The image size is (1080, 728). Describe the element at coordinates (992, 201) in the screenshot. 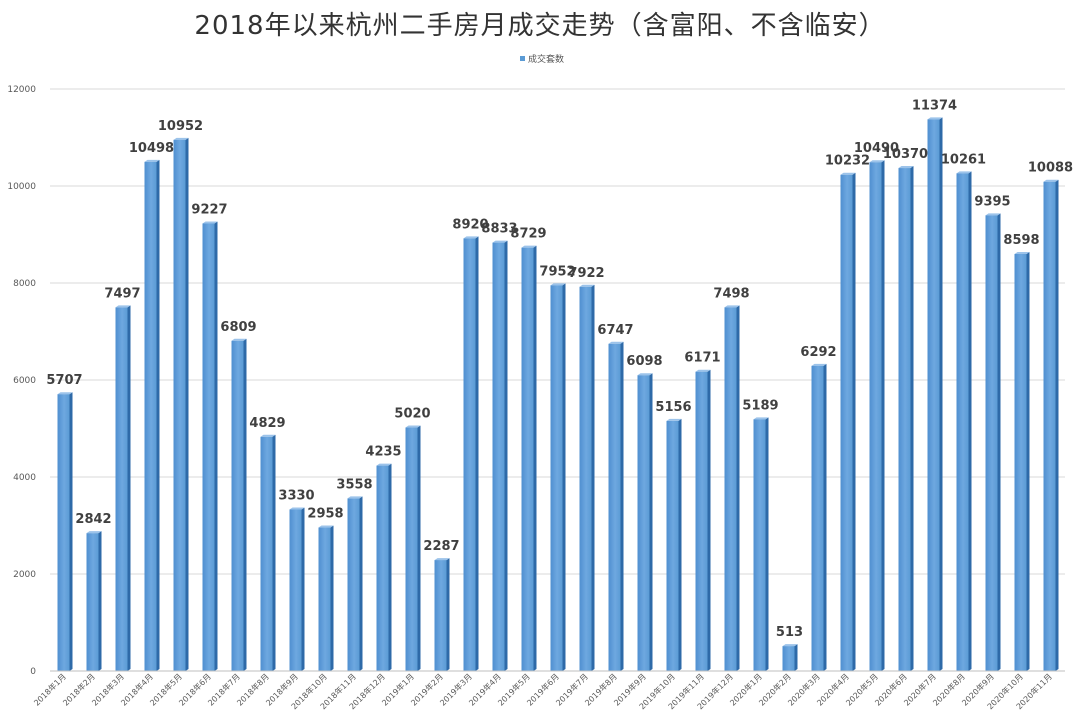

I see `data-label: 9395` at that location.